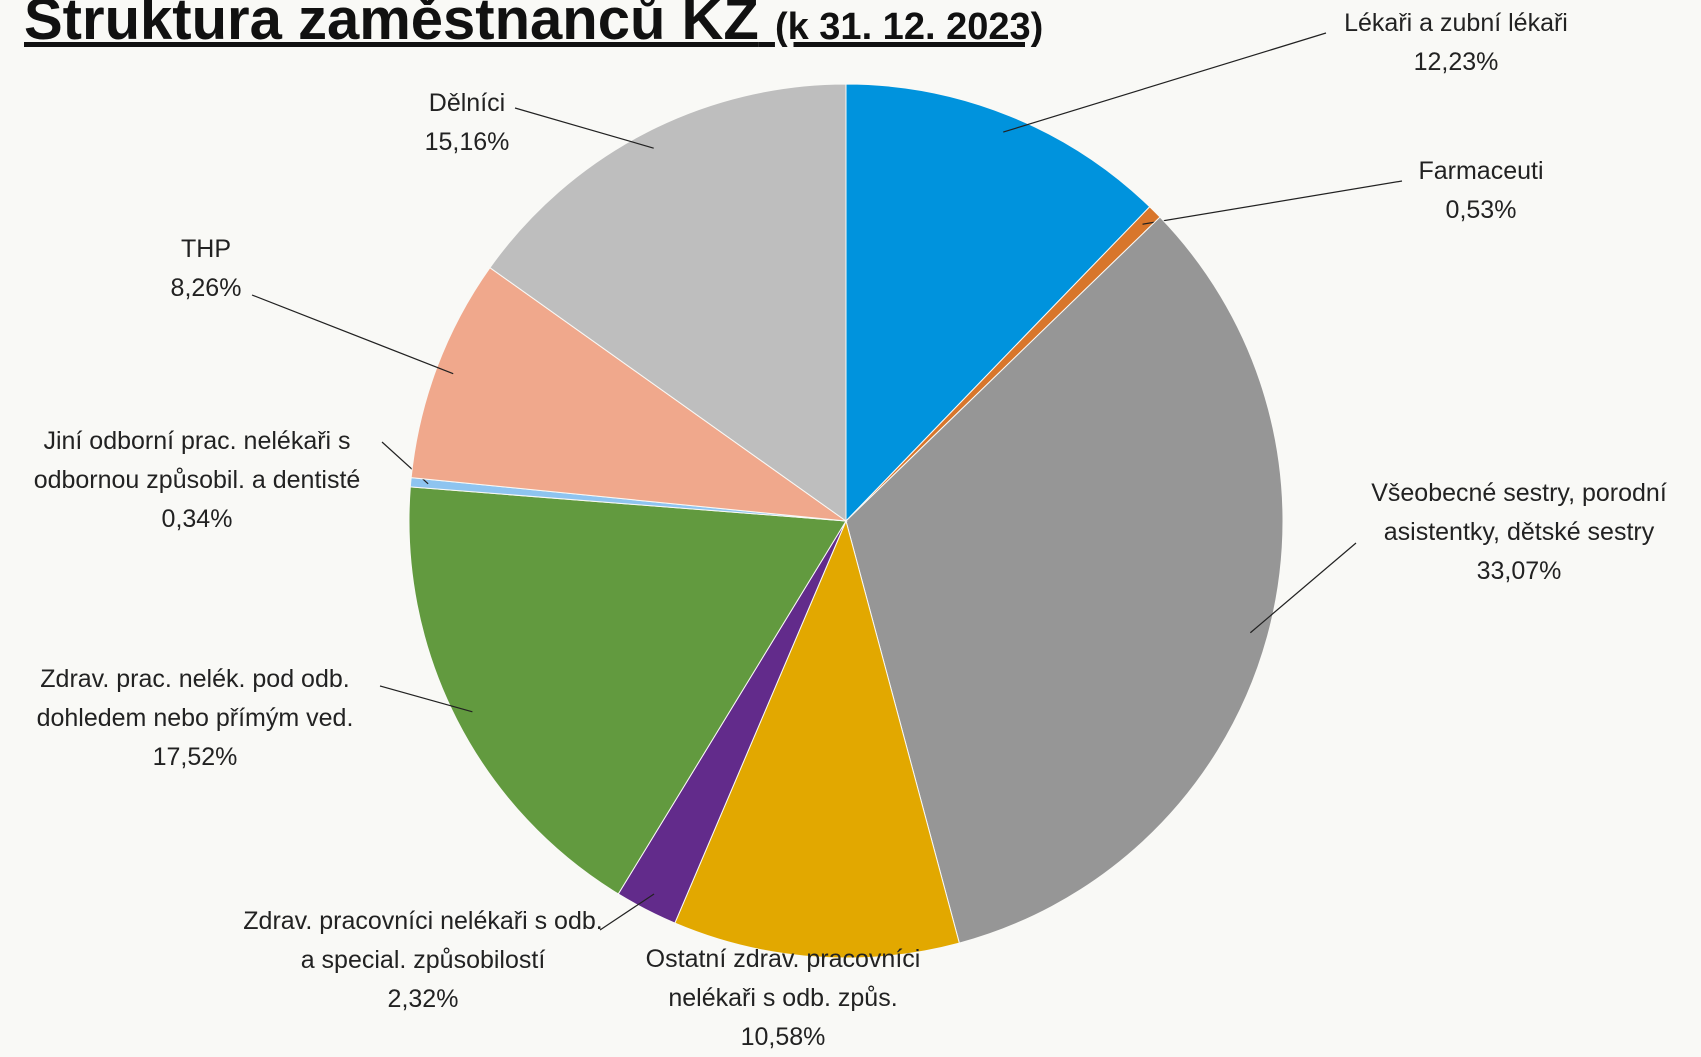  I want to click on slice-category: Farmaceuti, so click(1481, 171).